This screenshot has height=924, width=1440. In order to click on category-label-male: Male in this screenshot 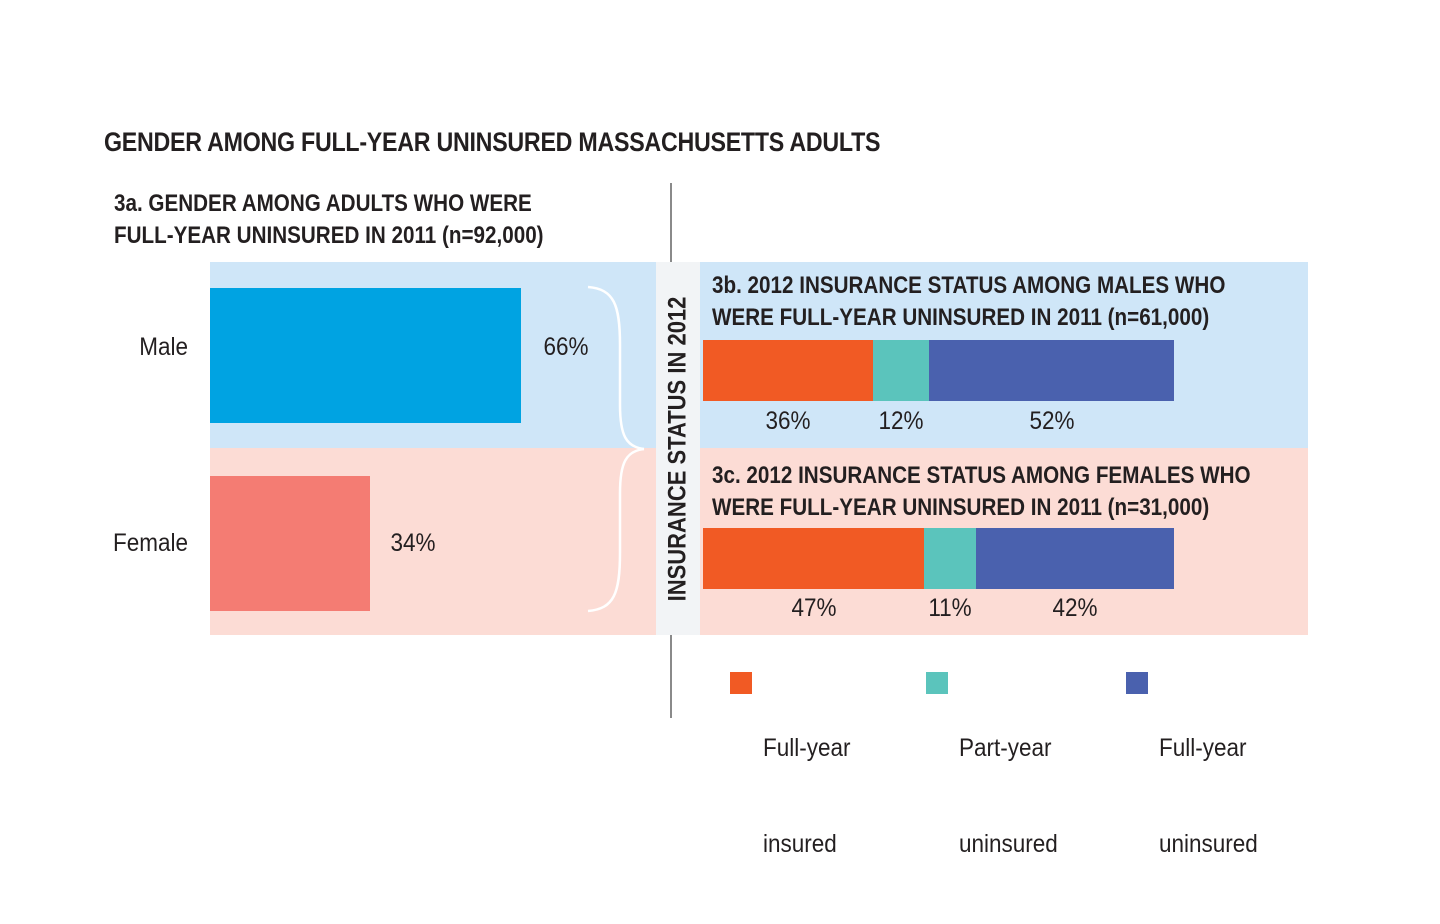, I will do `click(163, 347)`.